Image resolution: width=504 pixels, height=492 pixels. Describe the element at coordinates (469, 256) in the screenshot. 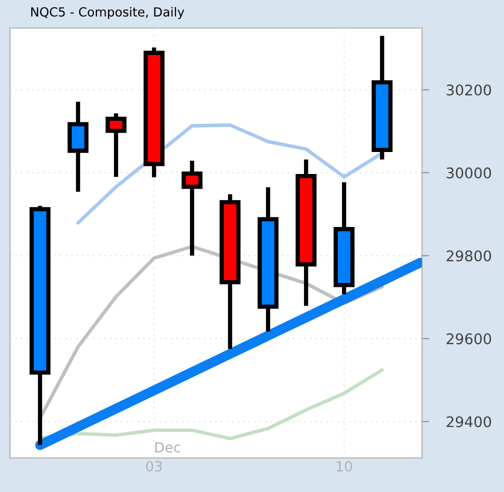

I see `y-tick-label: 29800` at that location.